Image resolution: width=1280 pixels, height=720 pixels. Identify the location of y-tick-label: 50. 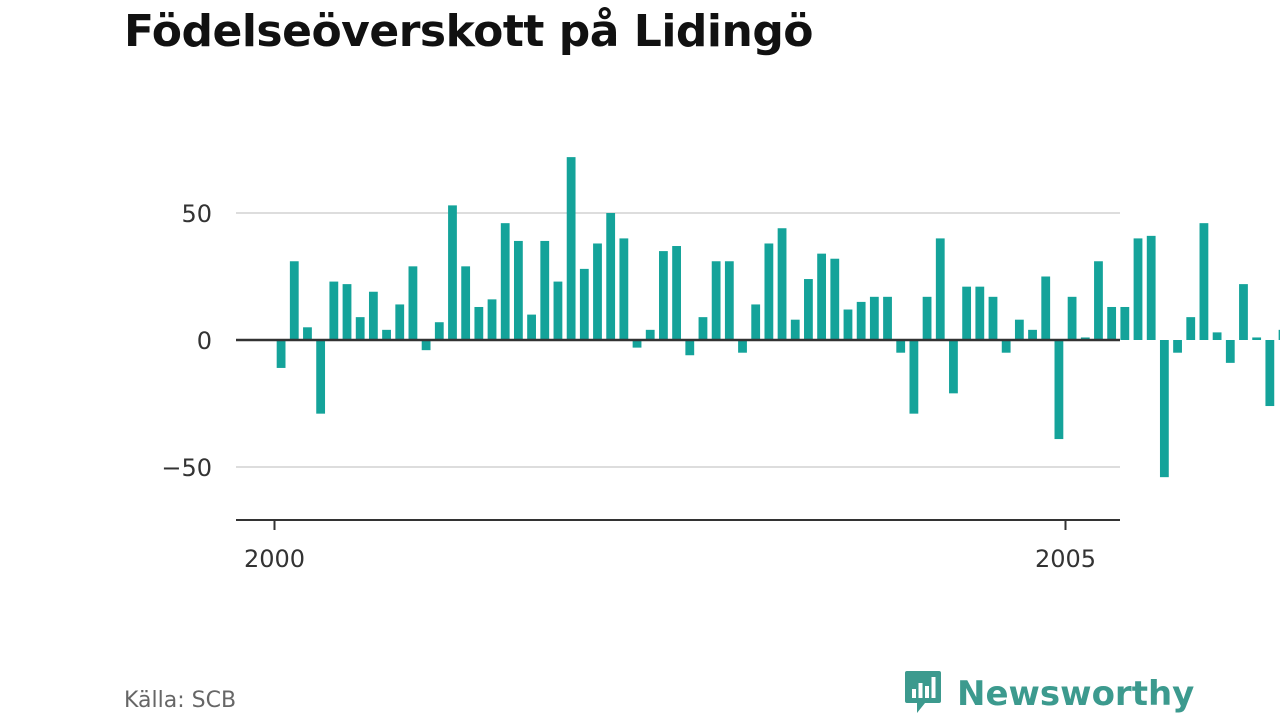
(196, 214).